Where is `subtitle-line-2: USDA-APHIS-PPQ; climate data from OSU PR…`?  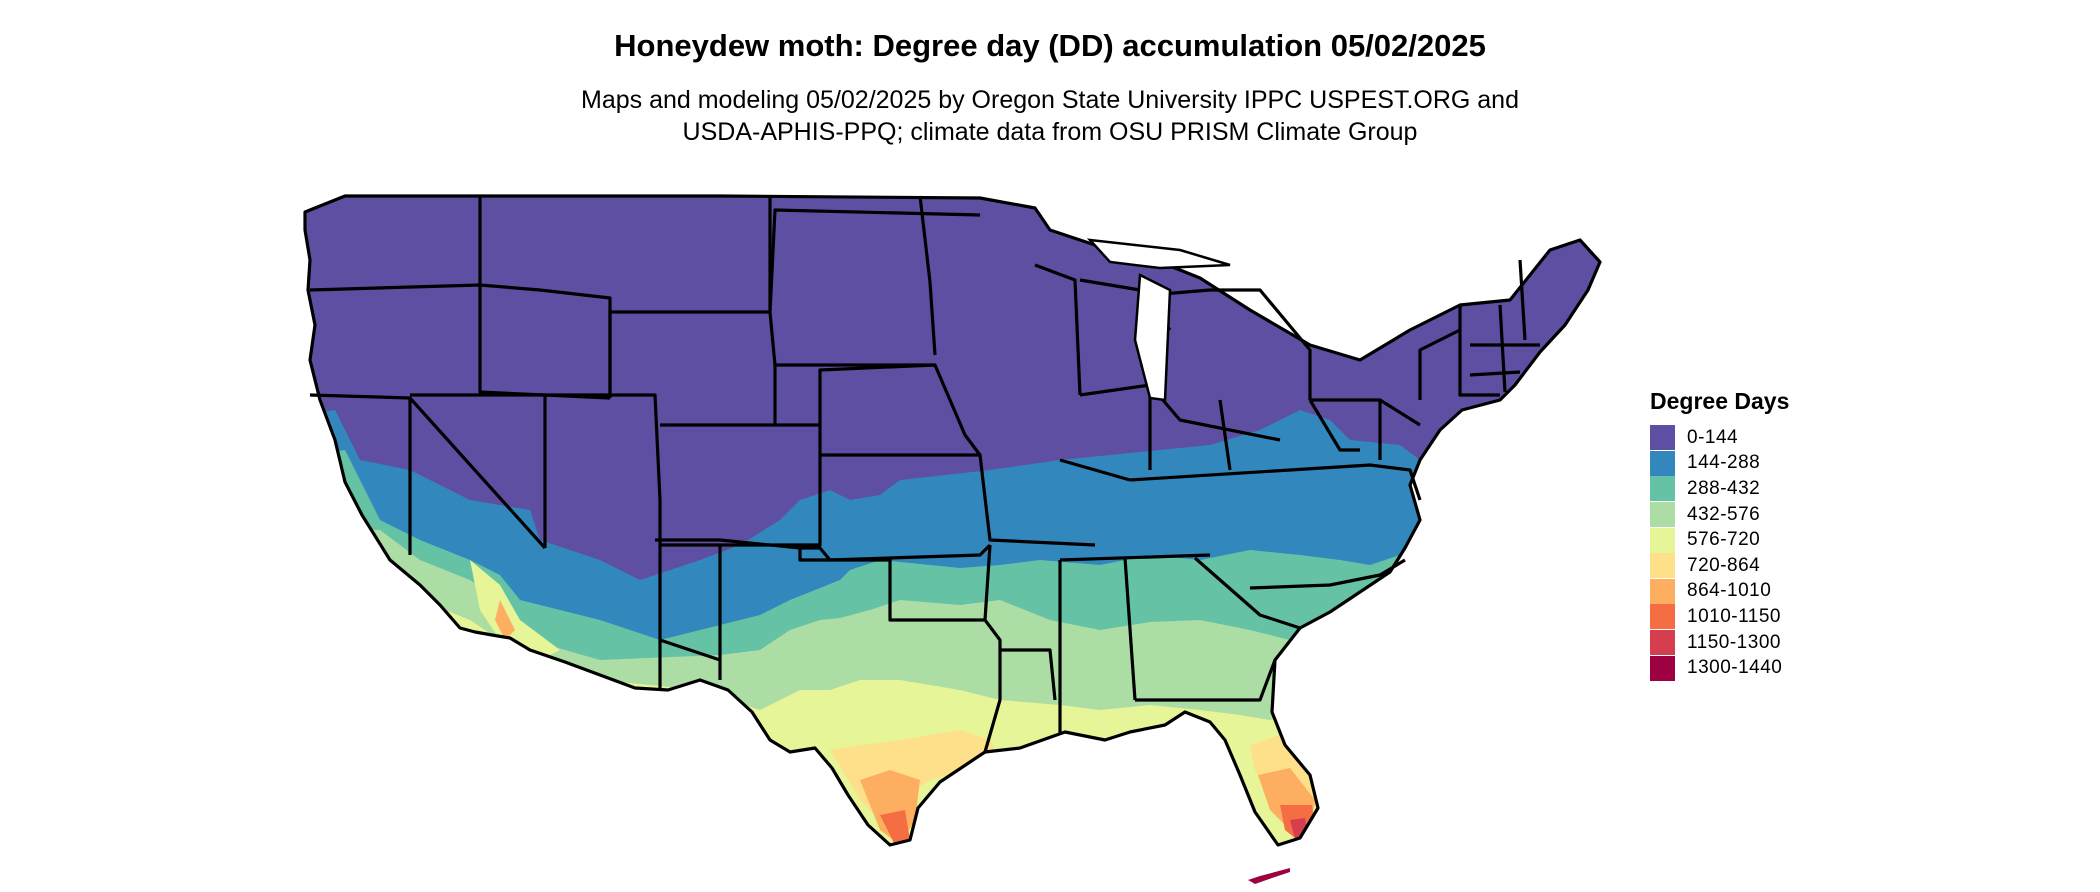
subtitle-line-2: USDA-APHIS-PPQ; climate data from OSU PR… is located at coordinates (1050, 132).